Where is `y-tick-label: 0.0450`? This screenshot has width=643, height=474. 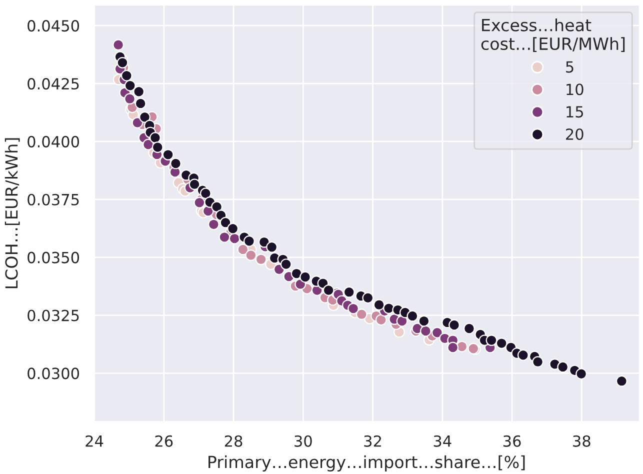 y-tick-label: 0.0450 is located at coordinates (54, 26).